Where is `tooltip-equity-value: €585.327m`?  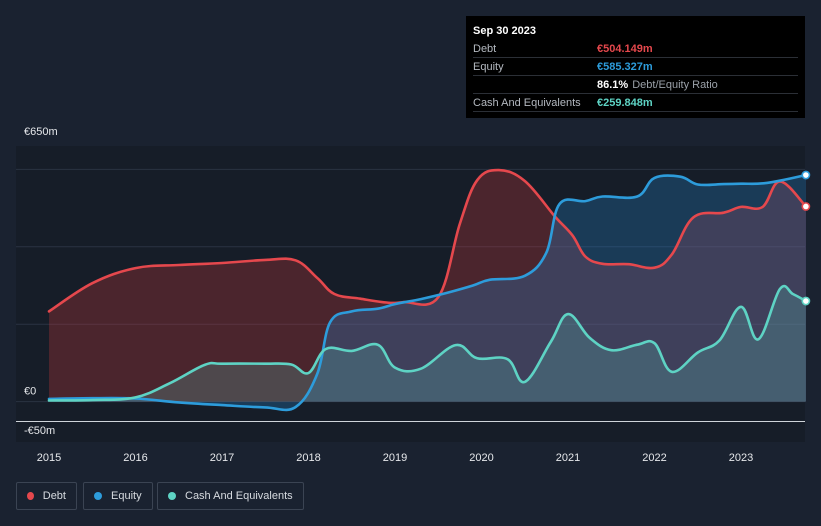
tooltip-equity-value: €585.327m is located at coordinates (625, 67).